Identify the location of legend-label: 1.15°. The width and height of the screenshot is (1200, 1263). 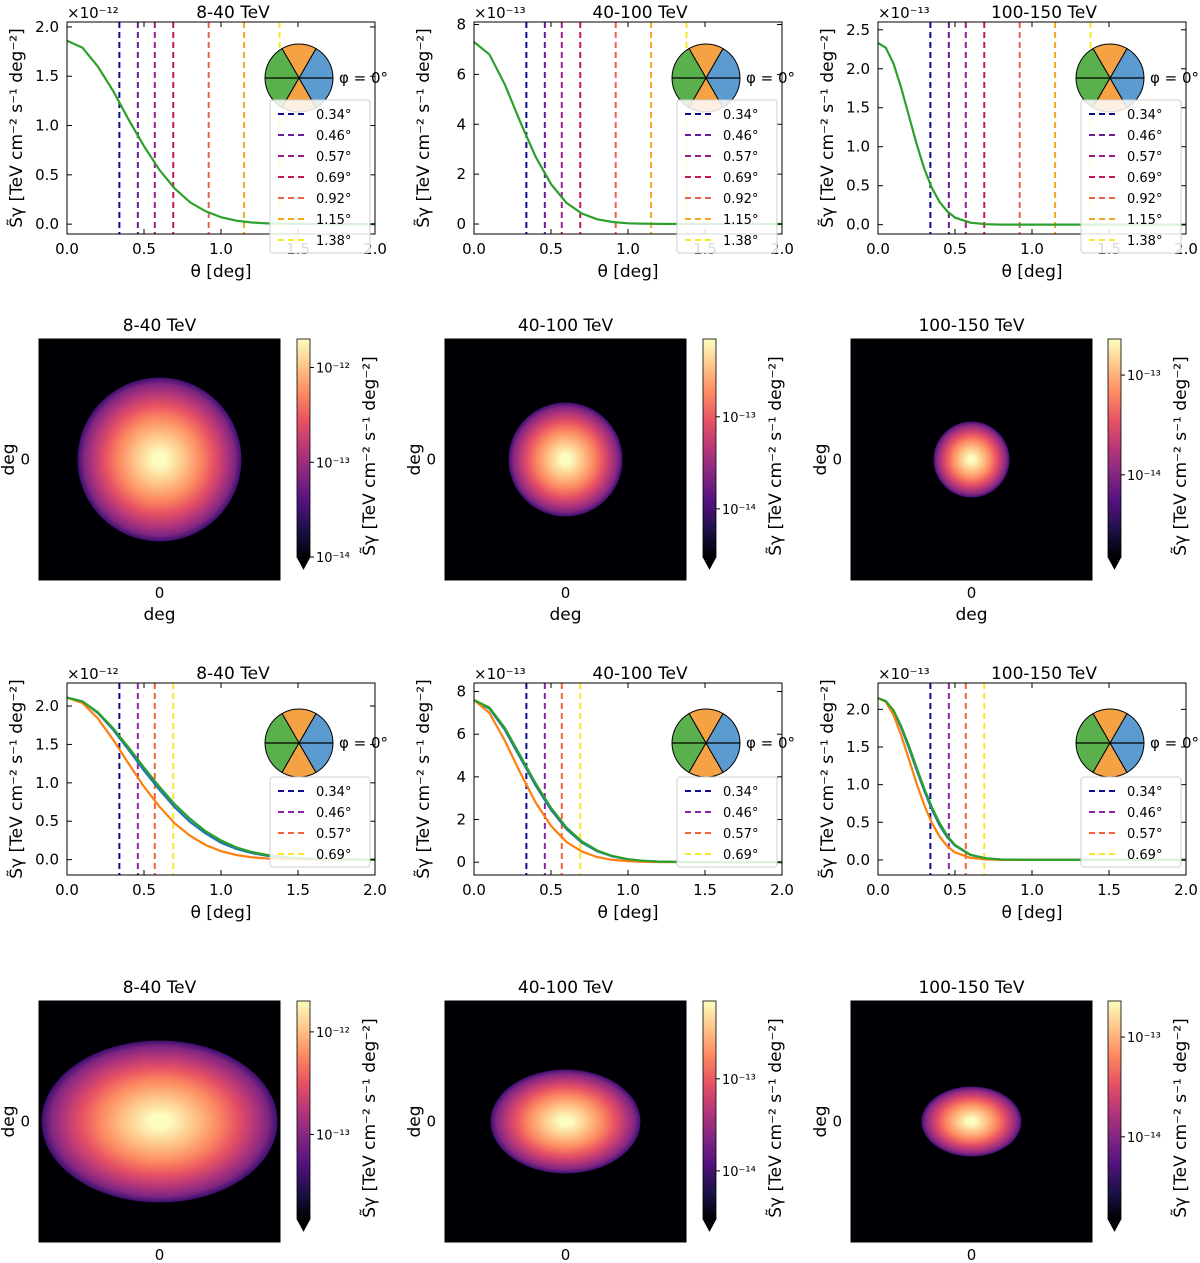
(740, 220).